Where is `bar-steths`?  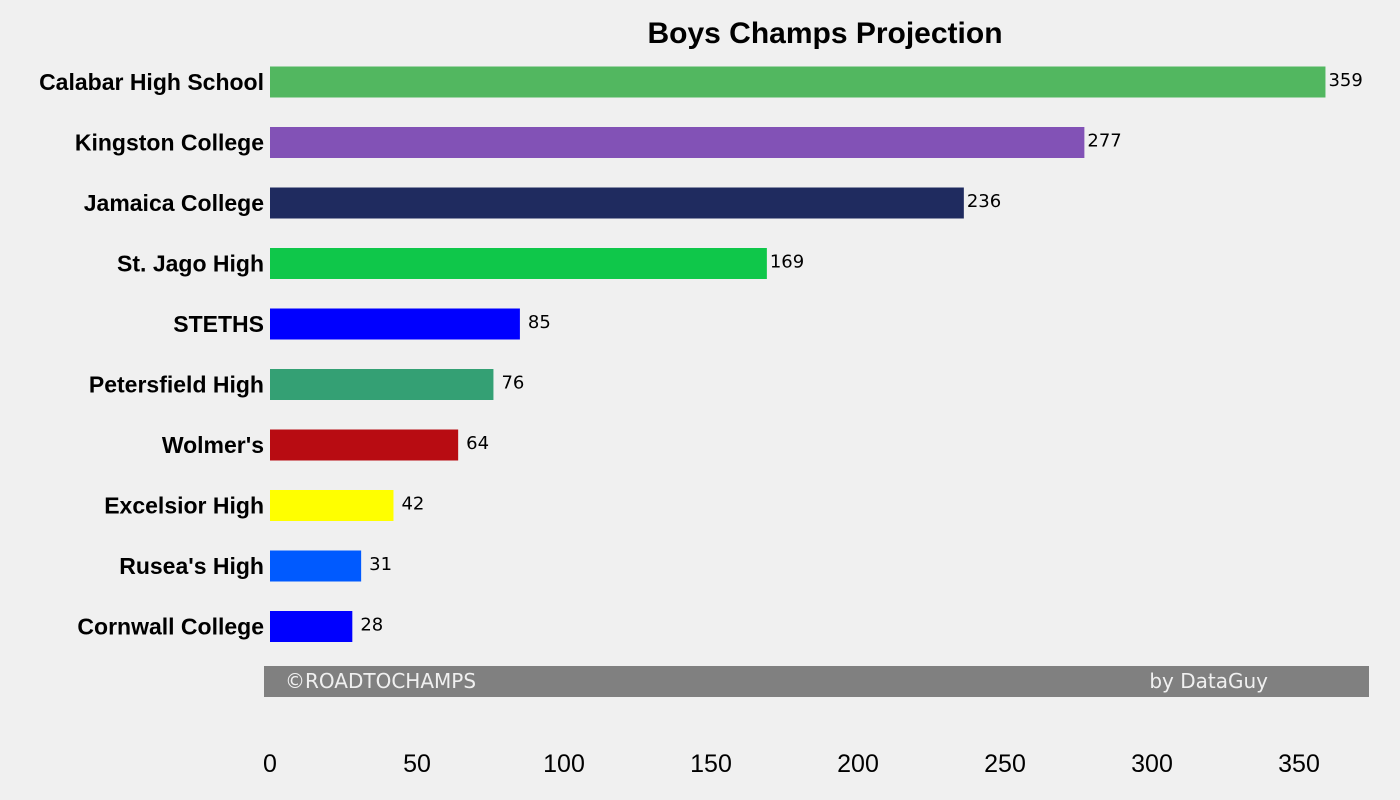
bar-steths is located at coordinates (395, 324).